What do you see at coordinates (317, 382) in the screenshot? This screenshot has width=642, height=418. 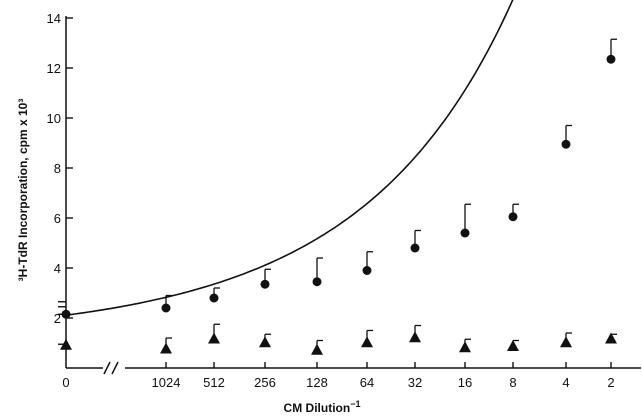 I see `x-tick-label: 128` at bounding box center [317, 382].